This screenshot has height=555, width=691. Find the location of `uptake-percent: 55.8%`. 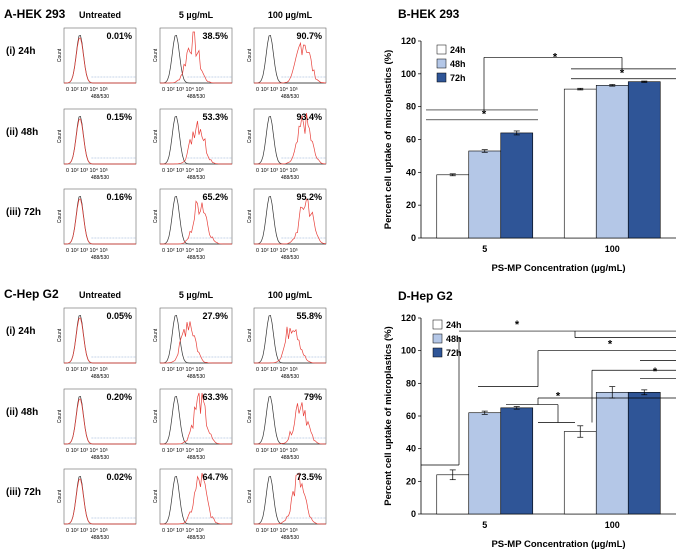

uptake-percent: 55.8% is located at coordinates (309, 316).